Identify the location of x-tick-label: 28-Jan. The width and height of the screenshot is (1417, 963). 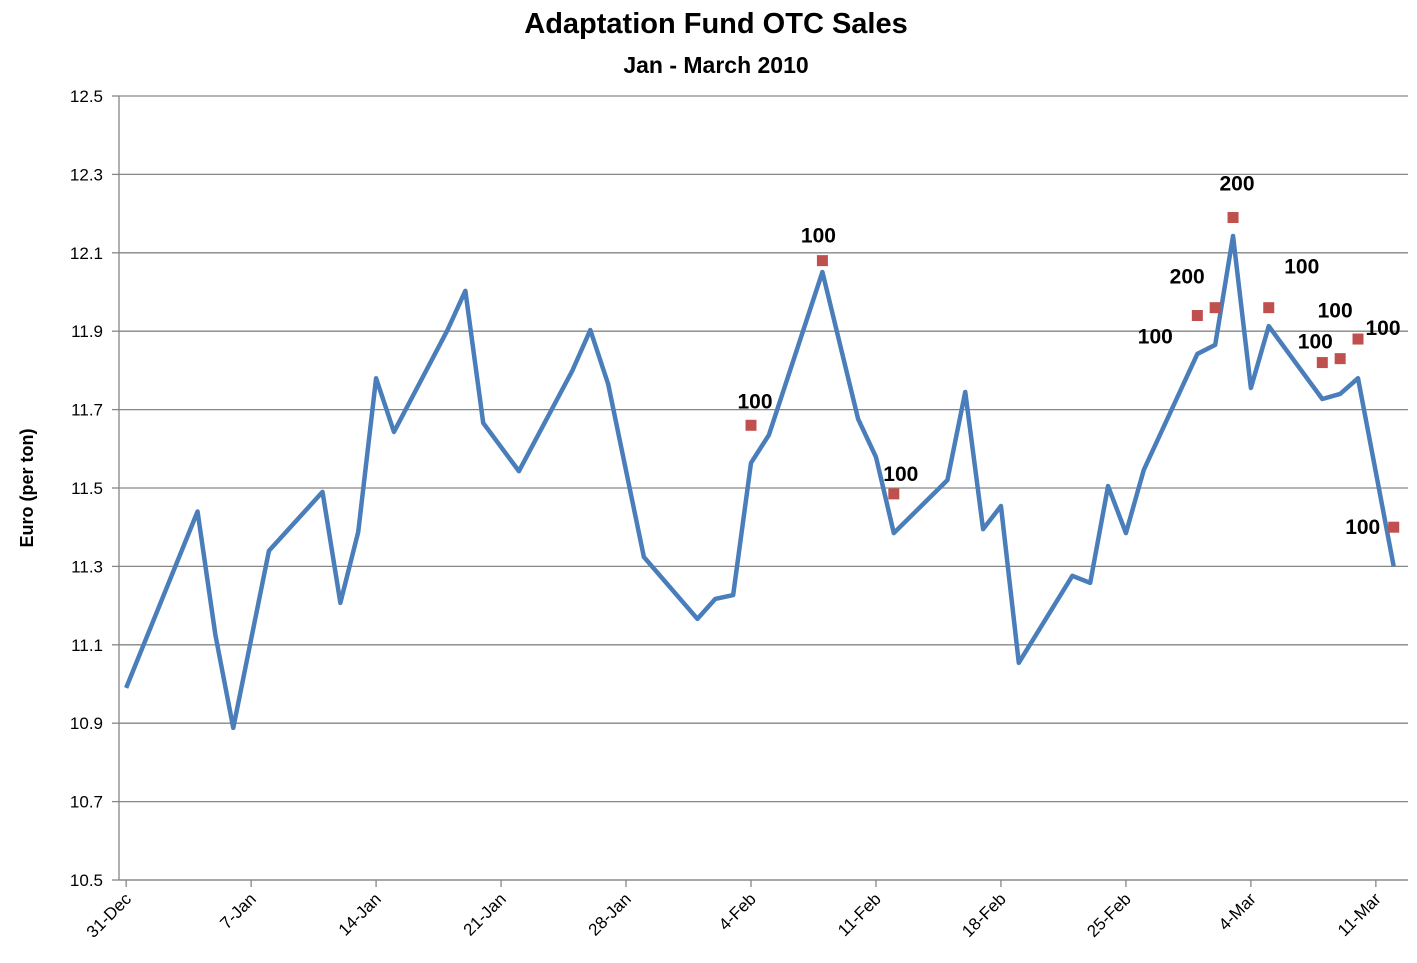
(610, 914).